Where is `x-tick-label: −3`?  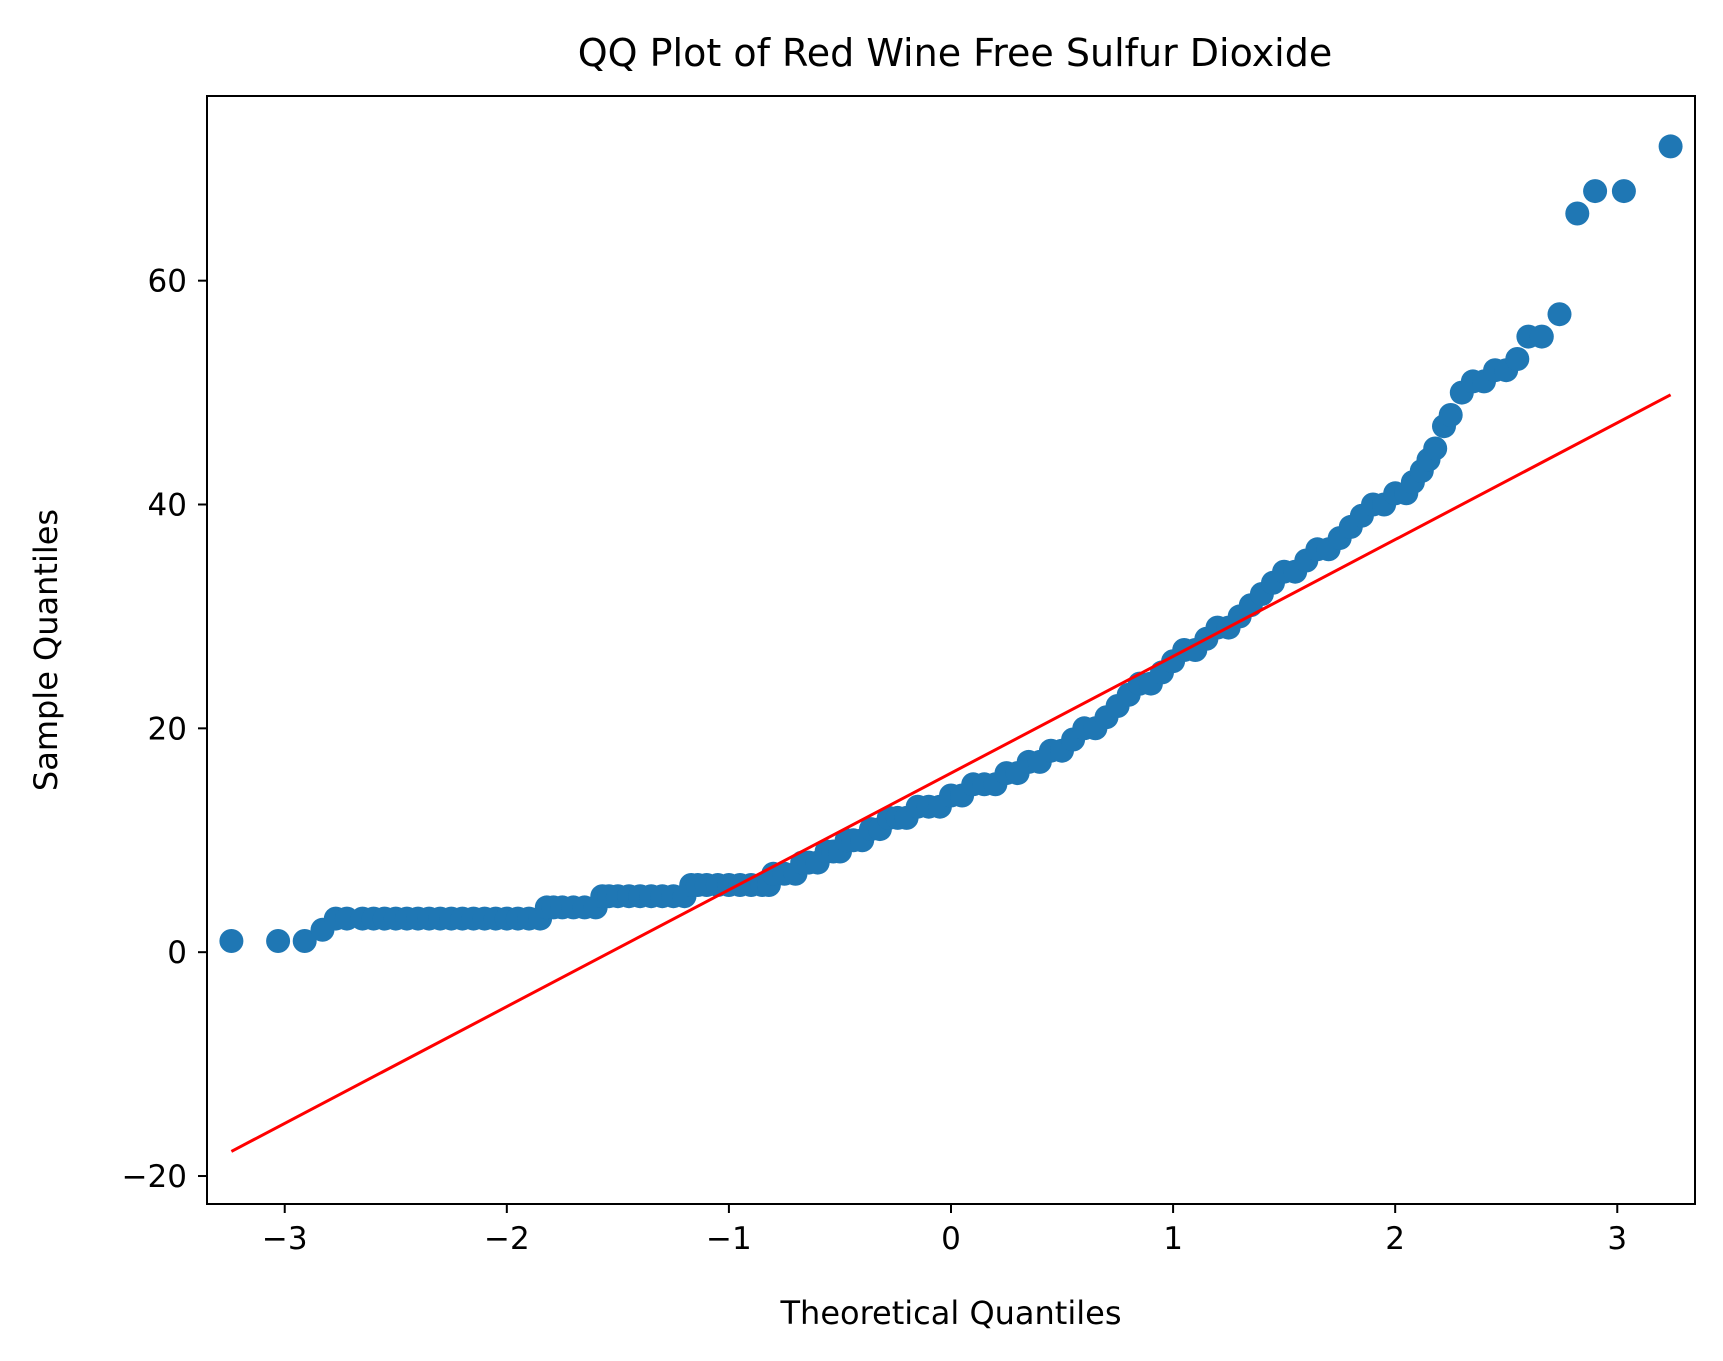
x-tick-label: −3 is located at coordinates (285, 1239).